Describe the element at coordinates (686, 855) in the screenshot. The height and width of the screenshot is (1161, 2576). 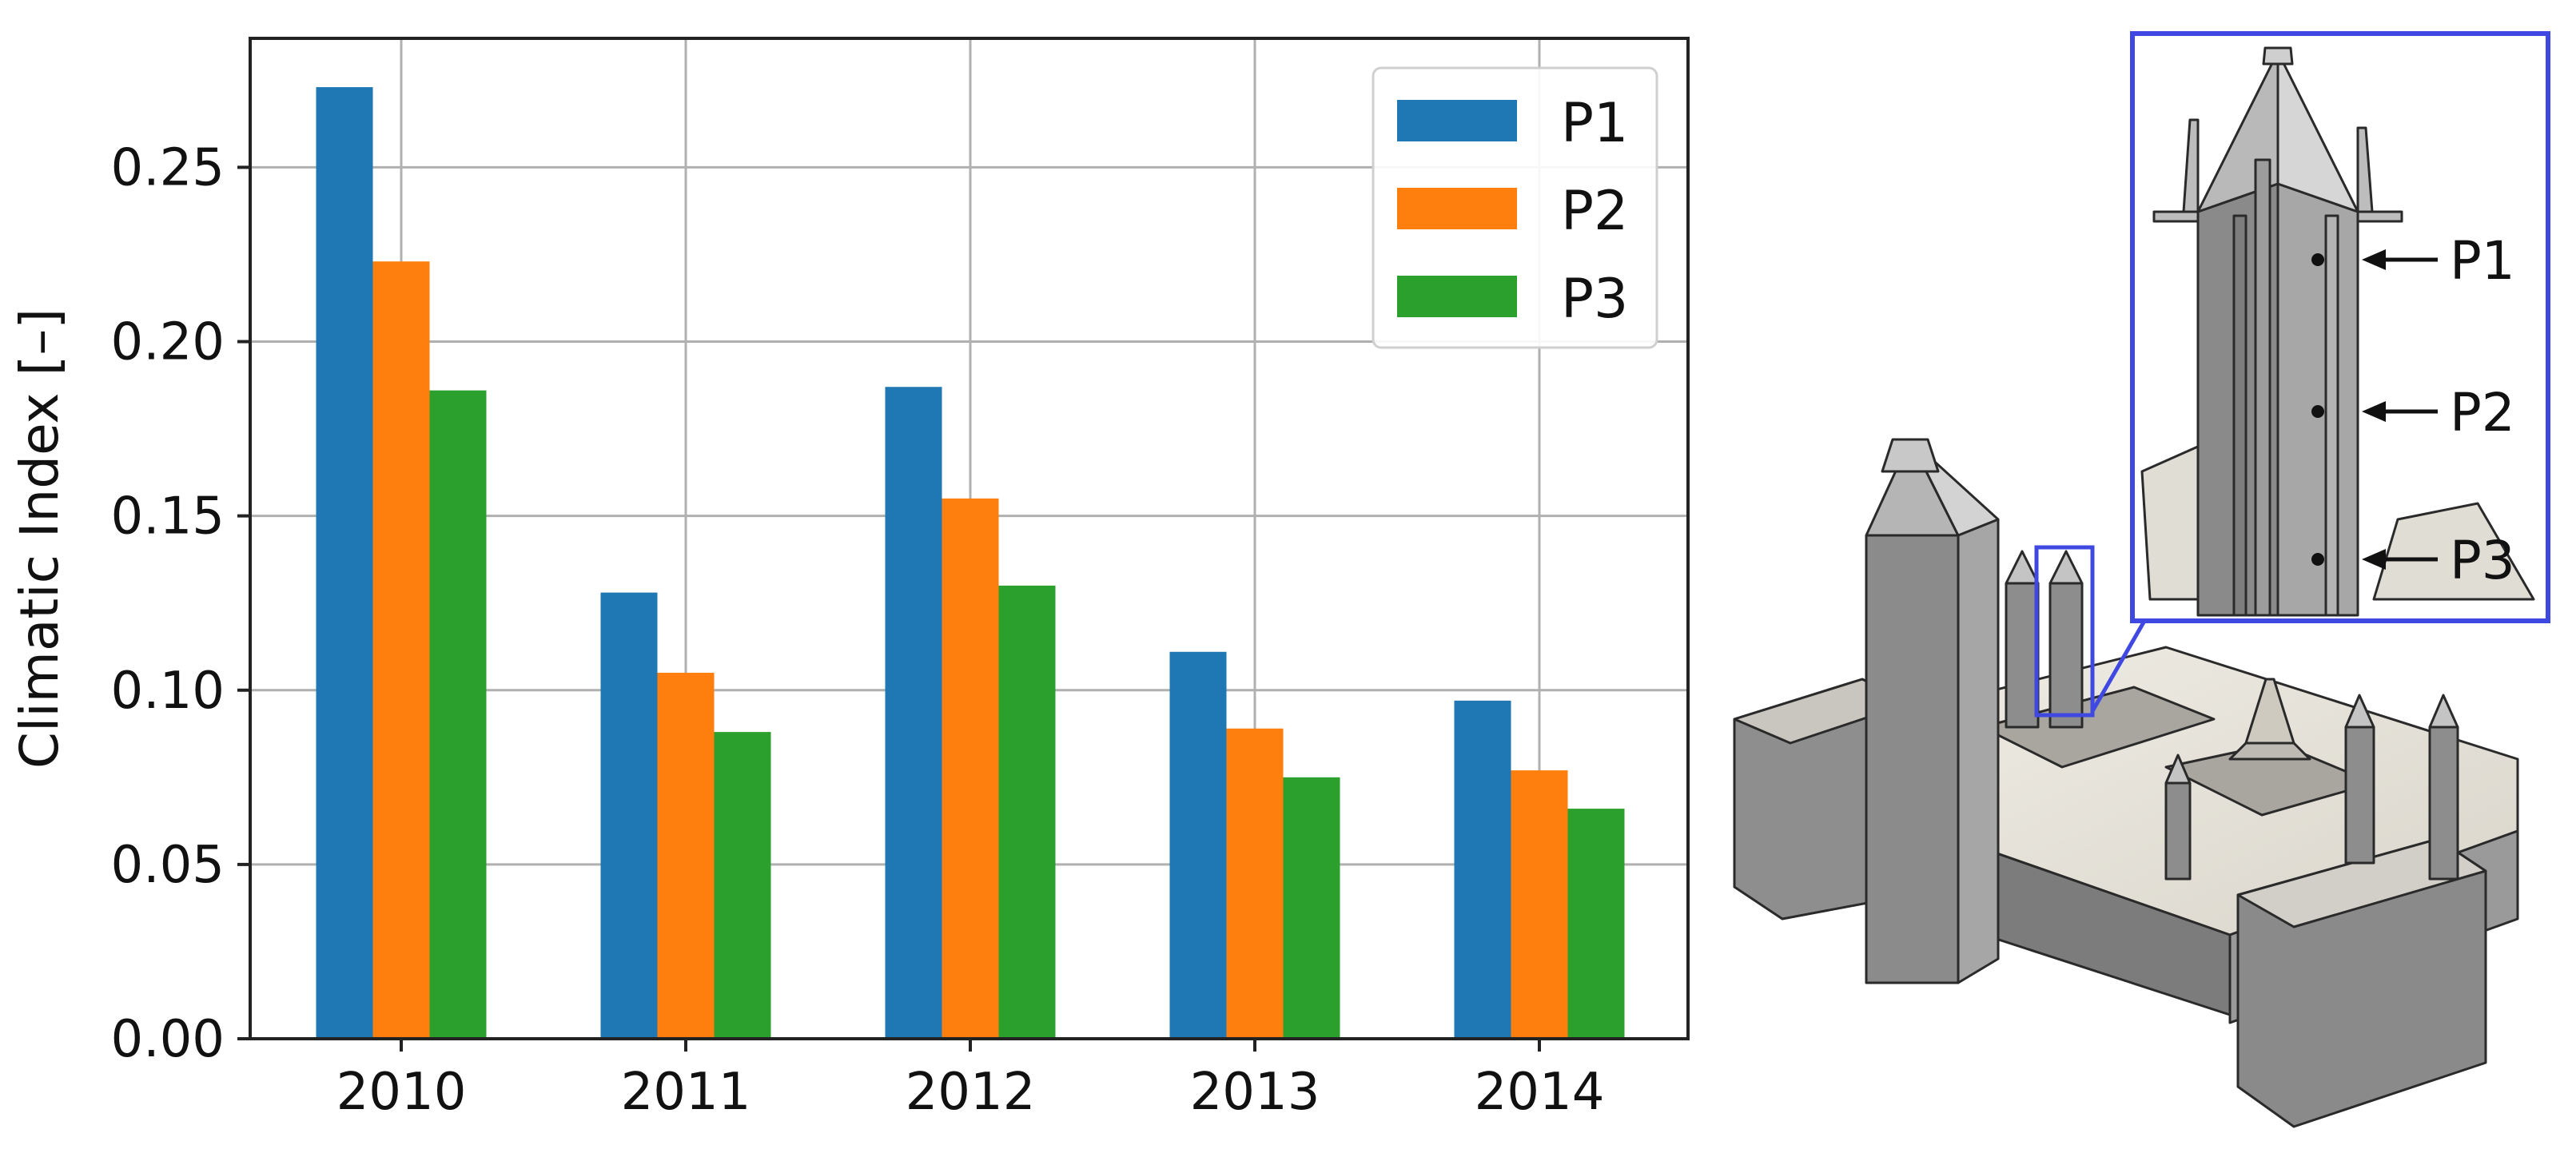
I see `bar-p2-2011` at that location.